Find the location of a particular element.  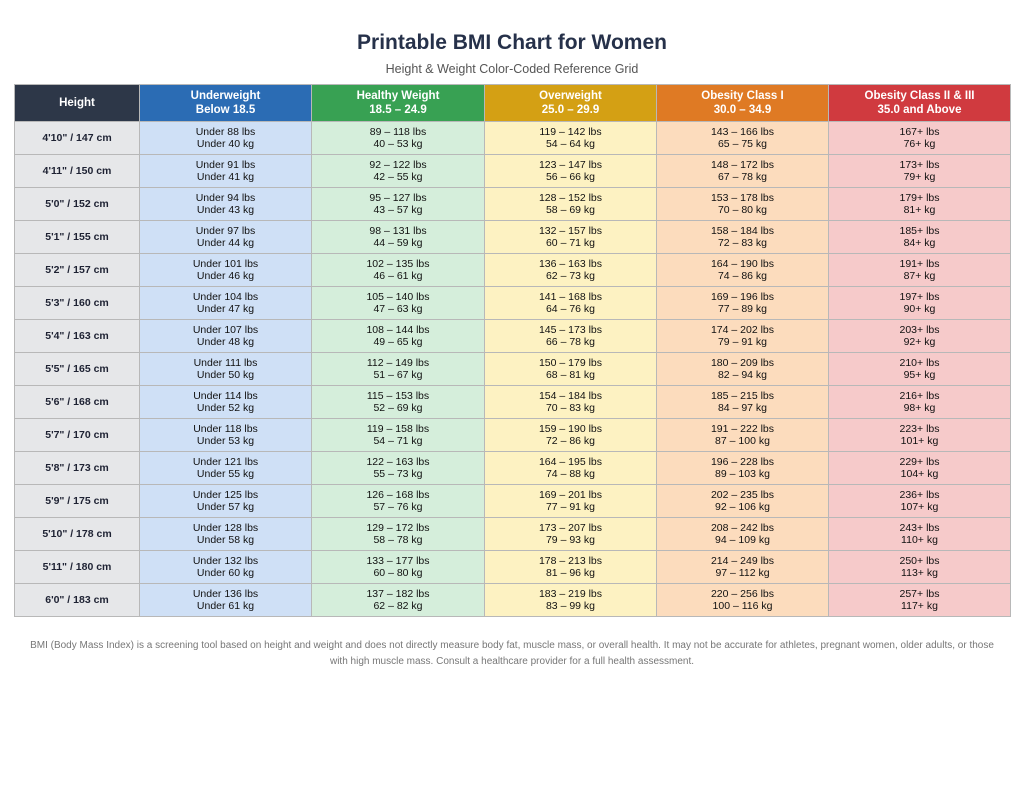

weight-cell: 178 – 213 lbs 81 – 96 kg is located at coordinates (570, 567).